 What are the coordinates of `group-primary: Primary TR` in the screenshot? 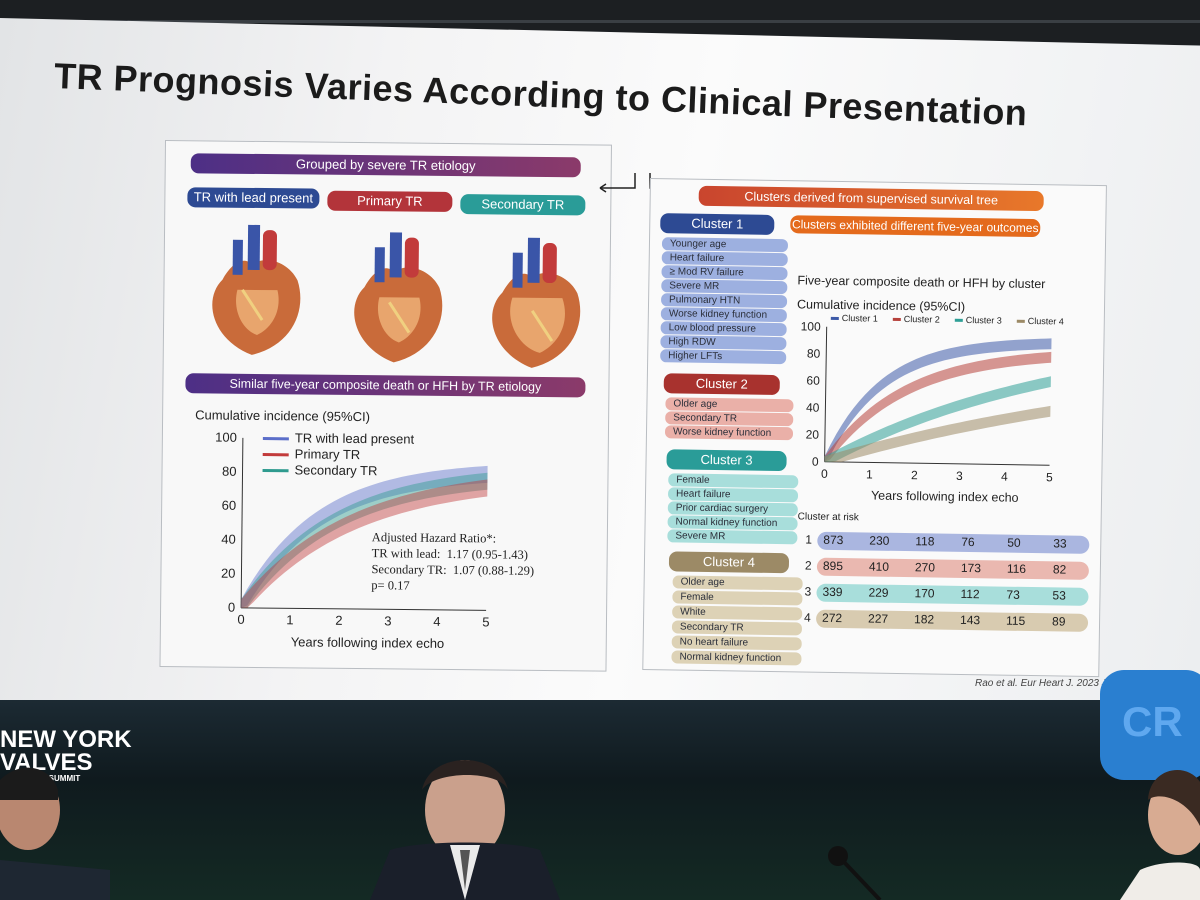 It's located at (390, 201).